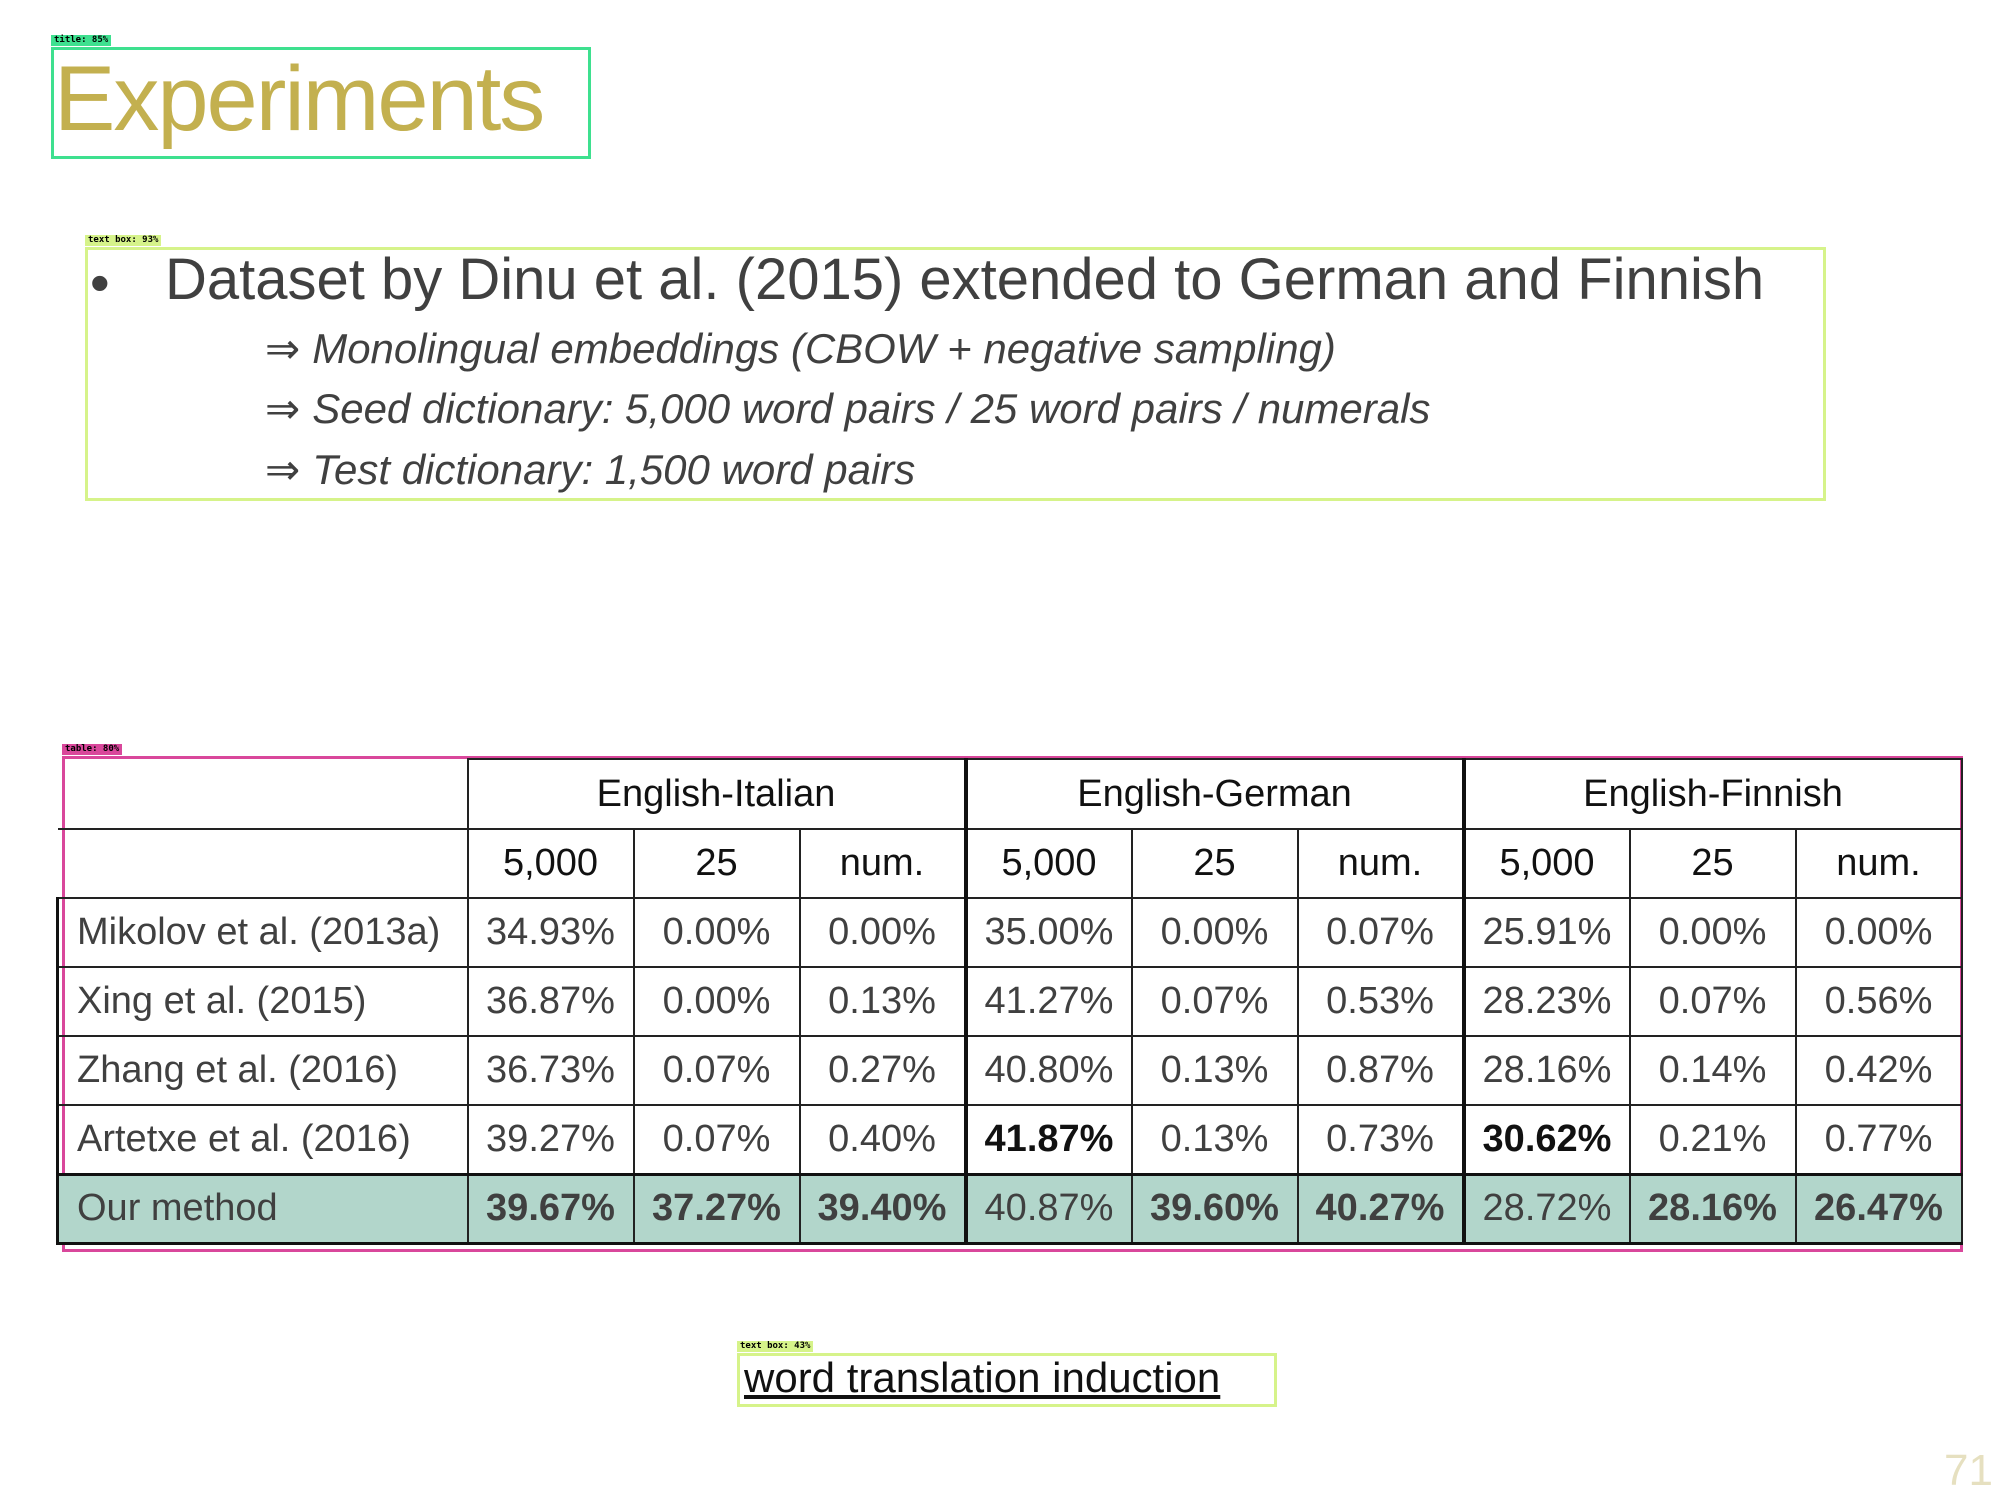 The image size is (2000, 1500). I want to click on score-cell: 28.23%, so click(1546, 1001).